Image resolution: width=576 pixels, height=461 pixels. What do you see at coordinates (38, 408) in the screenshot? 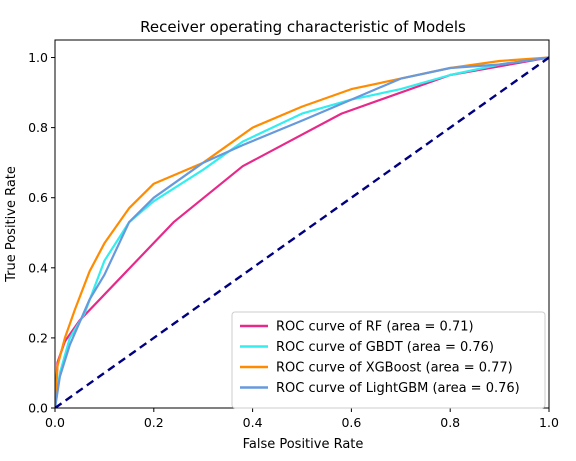
I see `y-tick-label: 0.0` at bounding box center [38, 408].